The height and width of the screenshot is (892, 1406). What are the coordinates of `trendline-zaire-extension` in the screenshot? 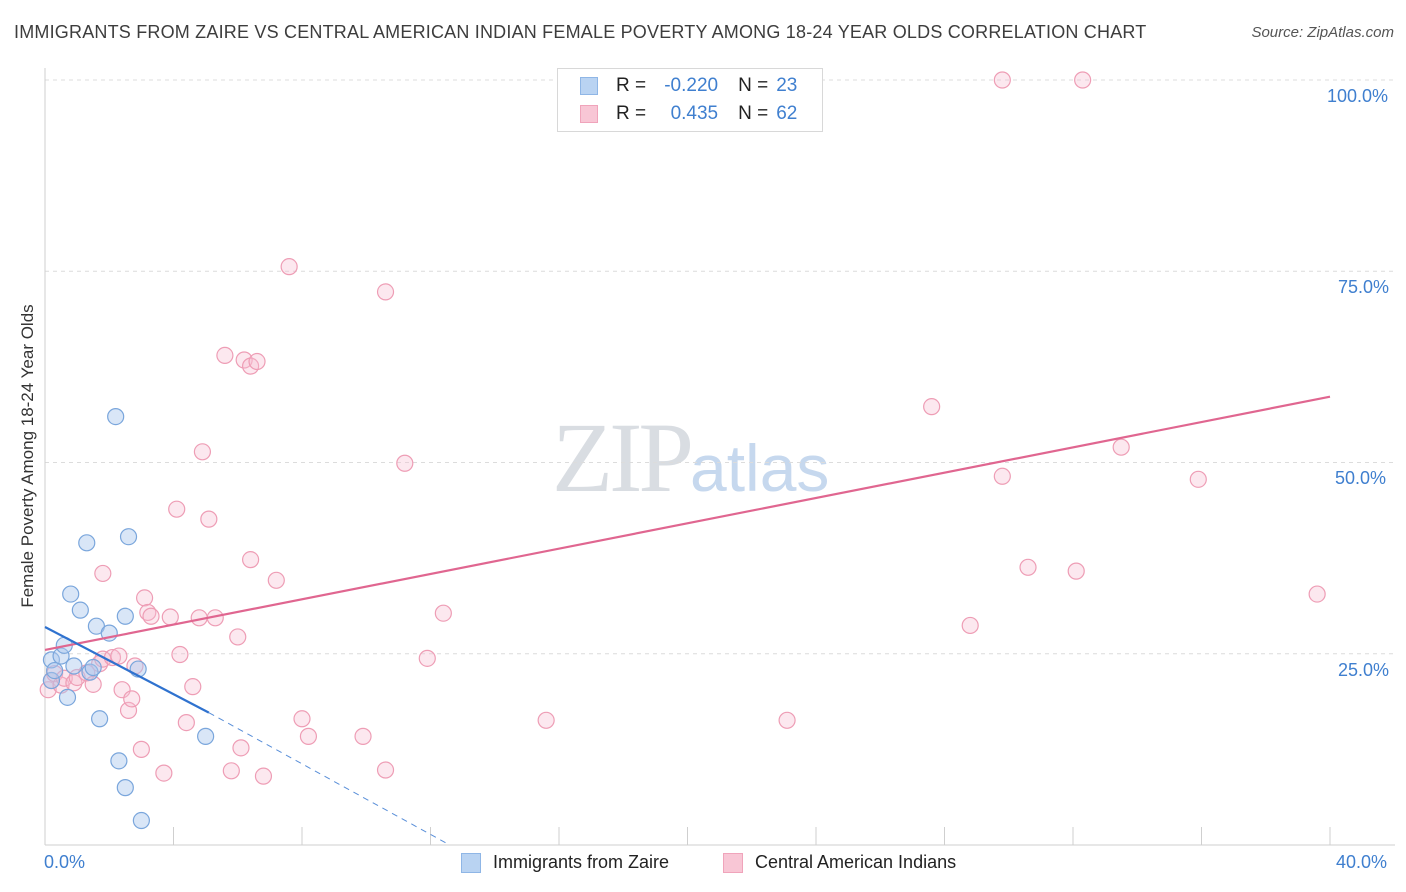 It's located at (329, 779).